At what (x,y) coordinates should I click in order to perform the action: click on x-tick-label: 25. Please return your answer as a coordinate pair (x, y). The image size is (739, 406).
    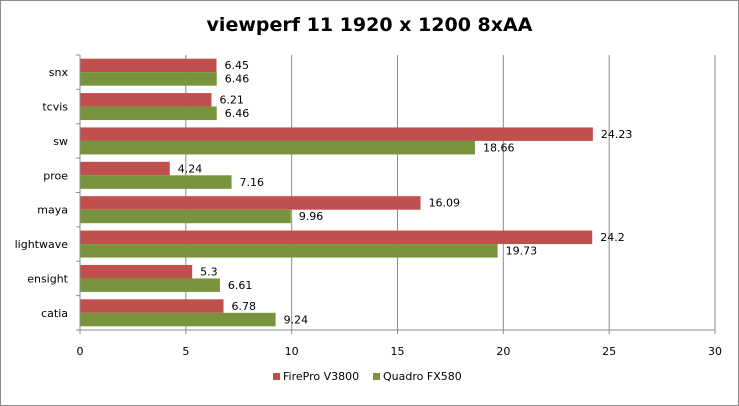
    Looking at the image, I should click on (609, 351).